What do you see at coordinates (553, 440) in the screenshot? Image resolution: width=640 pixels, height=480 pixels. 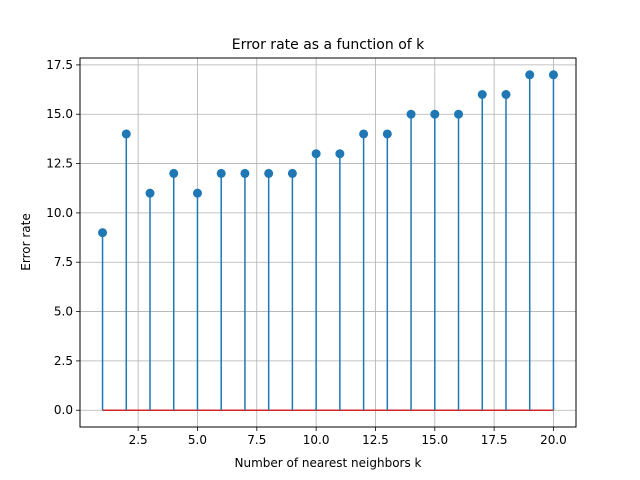 I see `x-tick-label: 20.0` at bounding box center [553, 440].